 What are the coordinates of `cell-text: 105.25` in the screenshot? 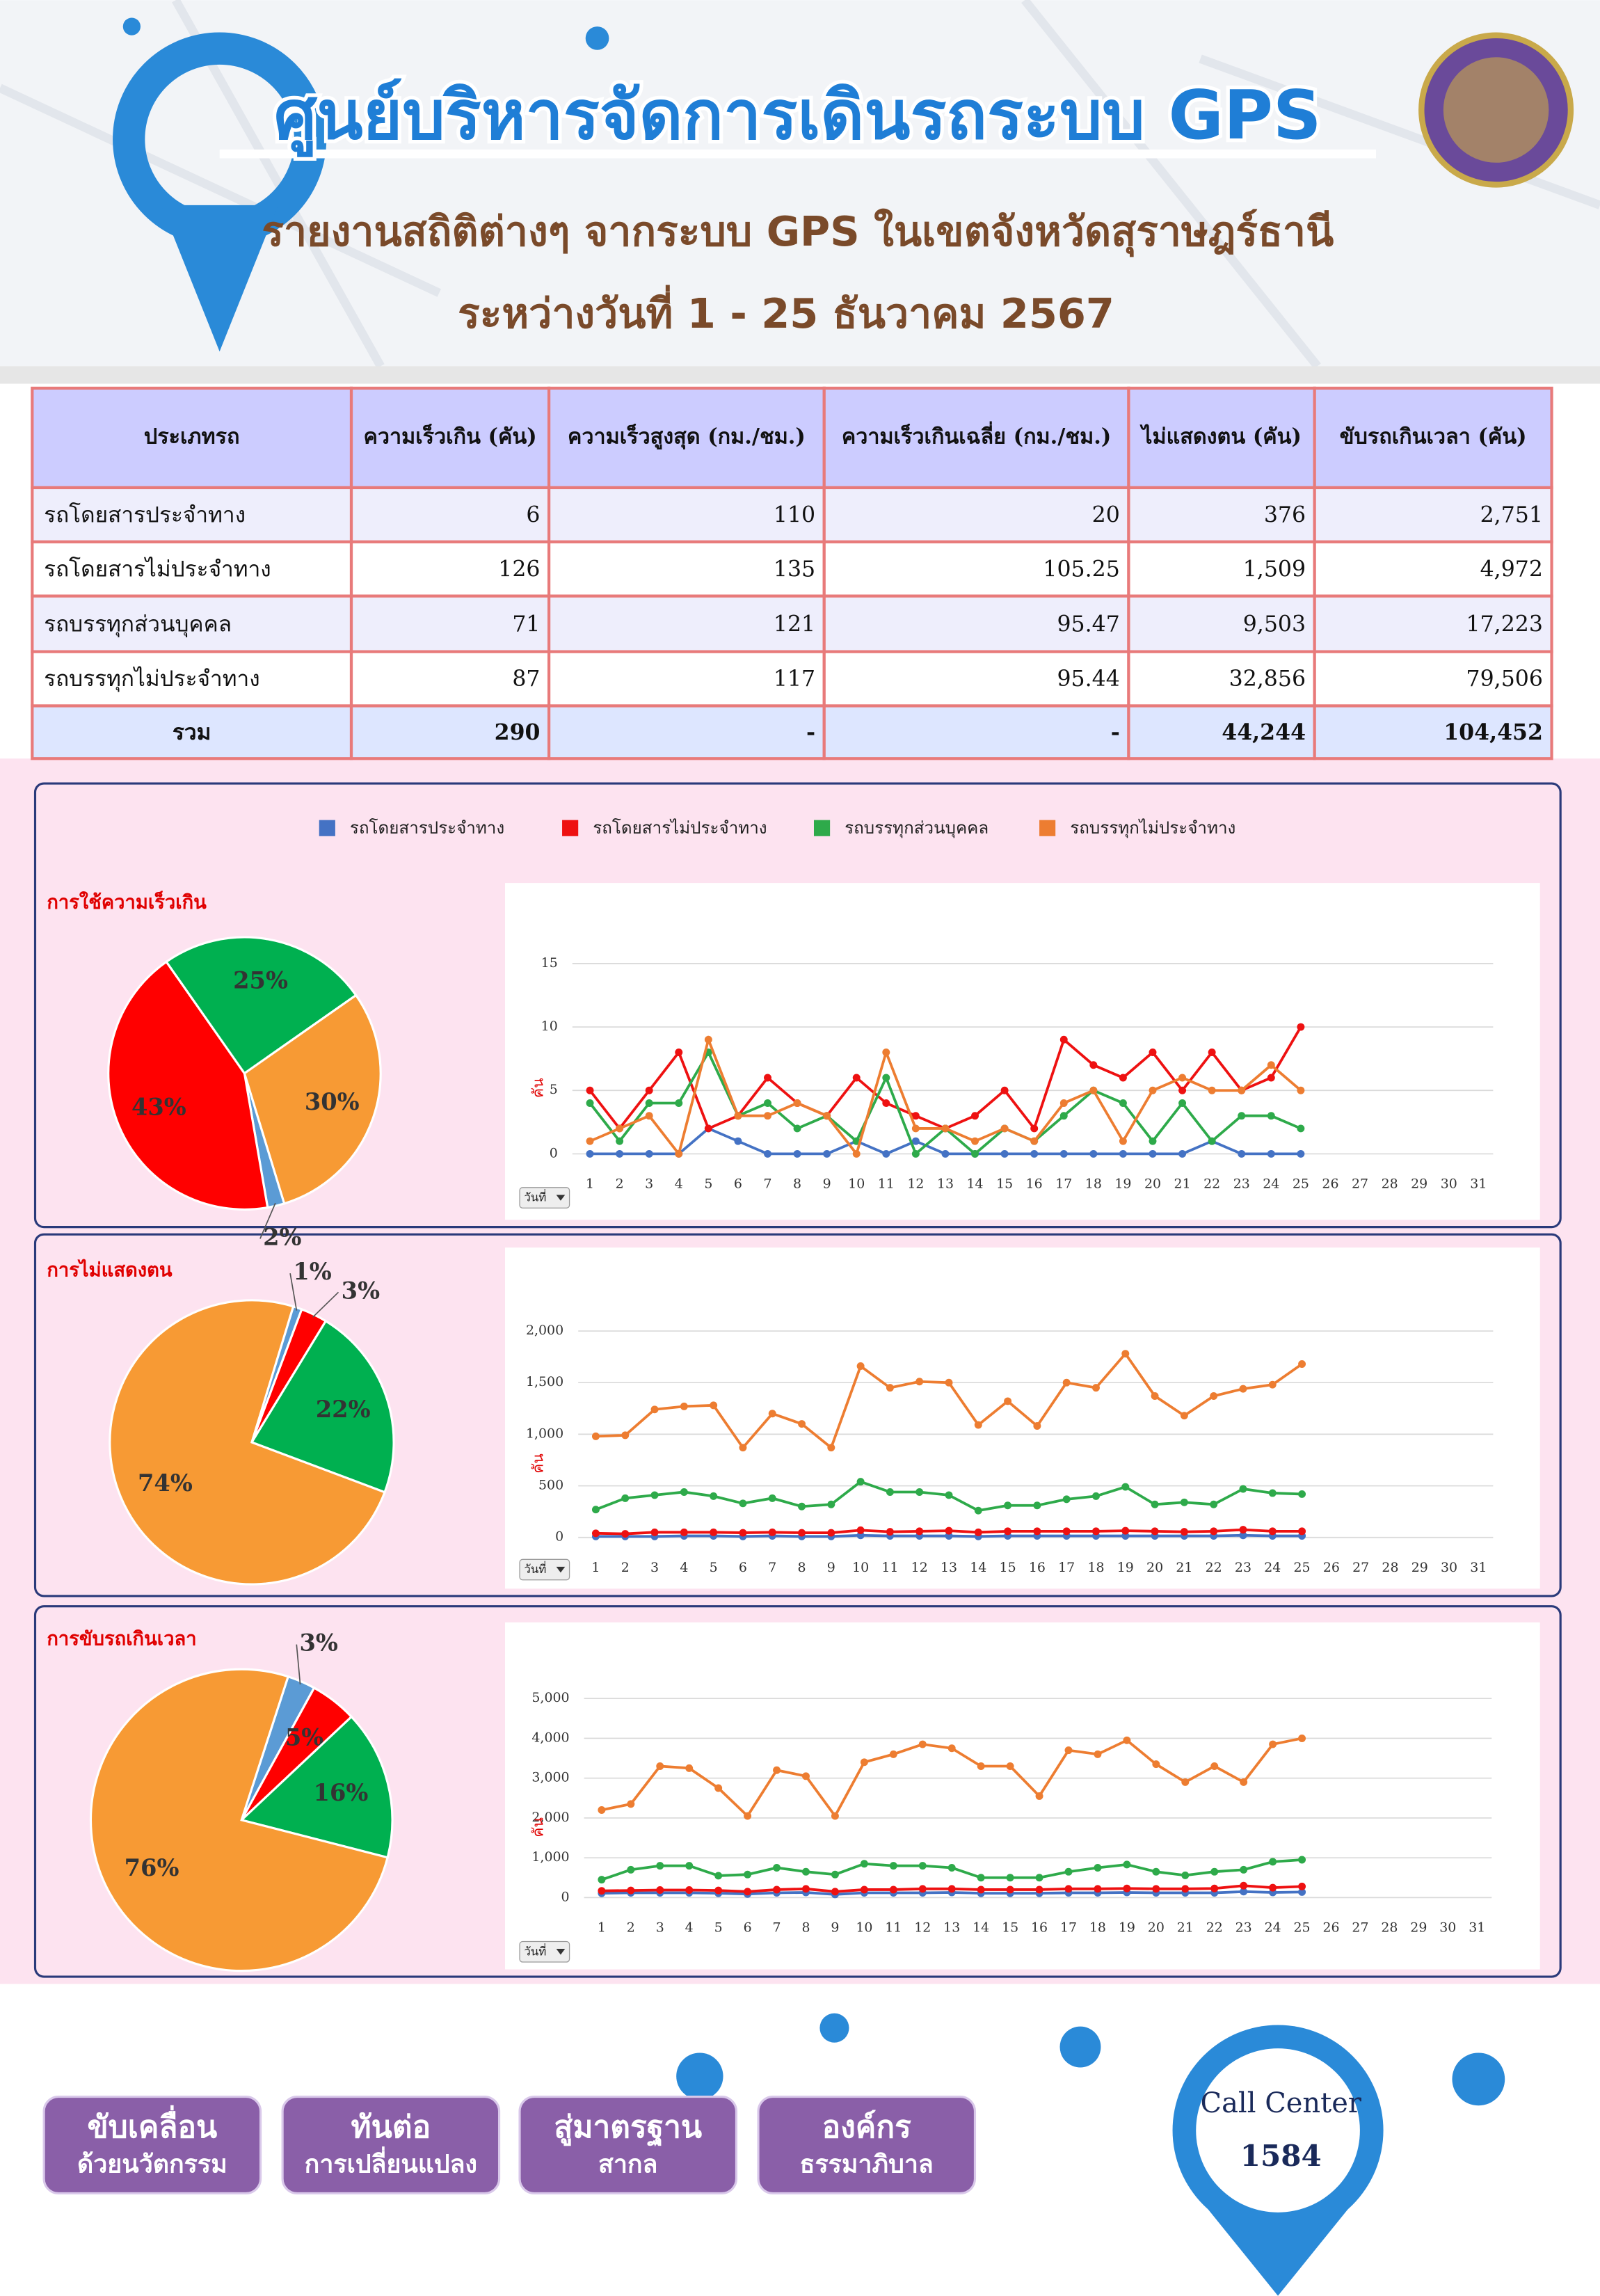 It's located at (1081, 570).